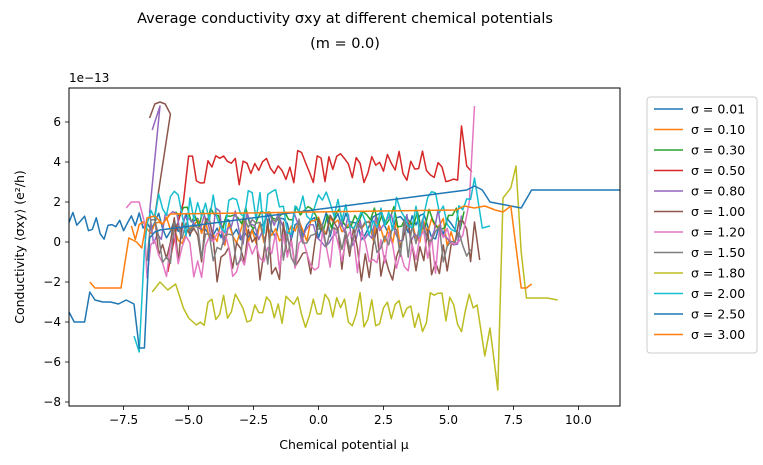 The width and height of the screenshot is (763, 465). I want to click on x-tick-label: −5.0, so click(188, 420).